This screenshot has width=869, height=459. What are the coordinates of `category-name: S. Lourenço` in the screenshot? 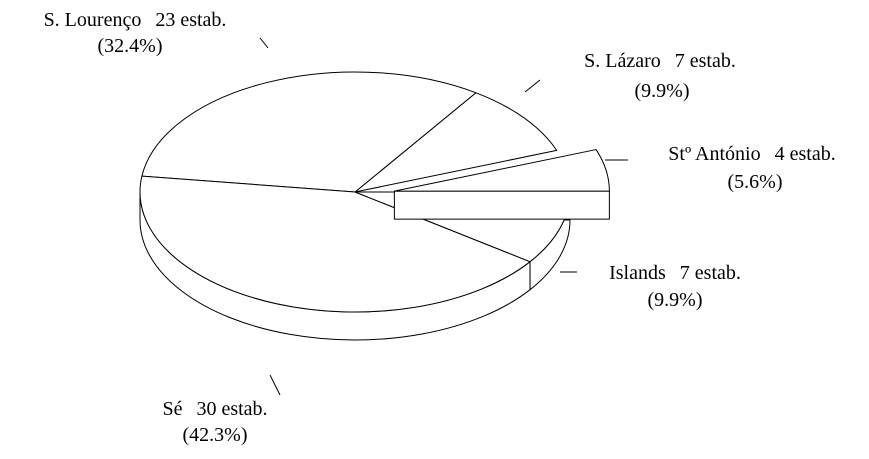 It's located at (93, 20).